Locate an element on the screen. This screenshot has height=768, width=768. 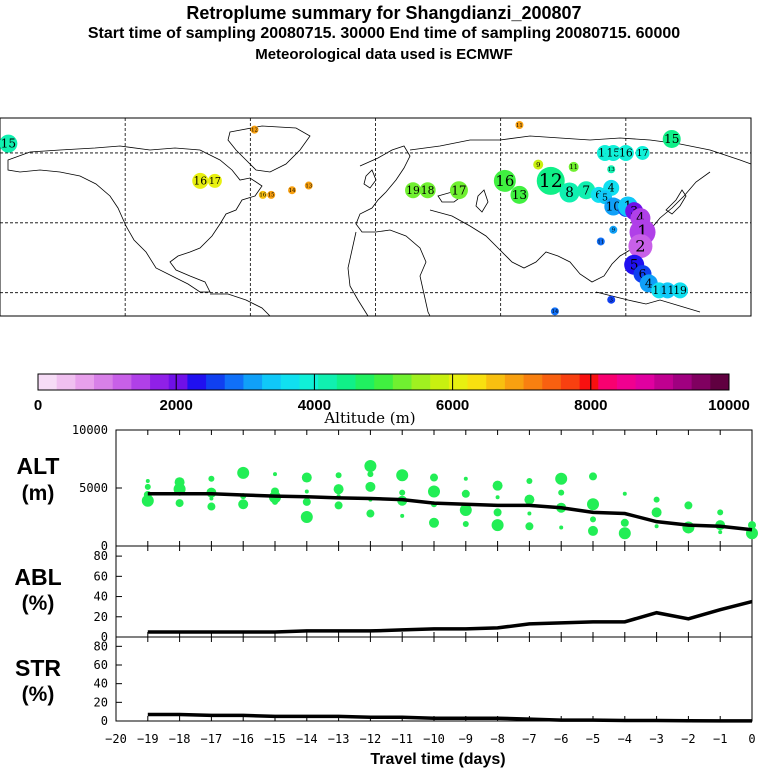
y-tick-label: 20 is located at coordinates (101, 617).